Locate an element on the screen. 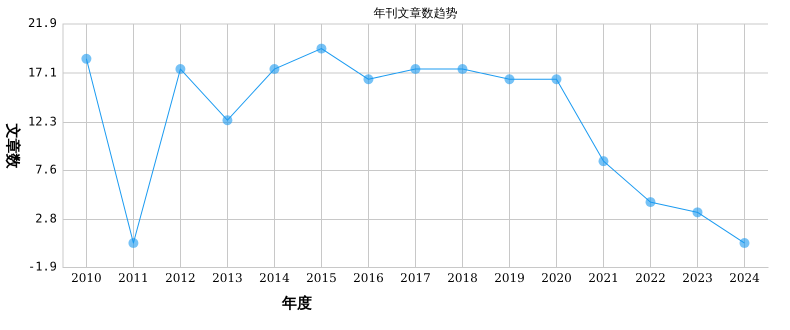  x-tick-label: 2020 is located at coordinates (556, 277).